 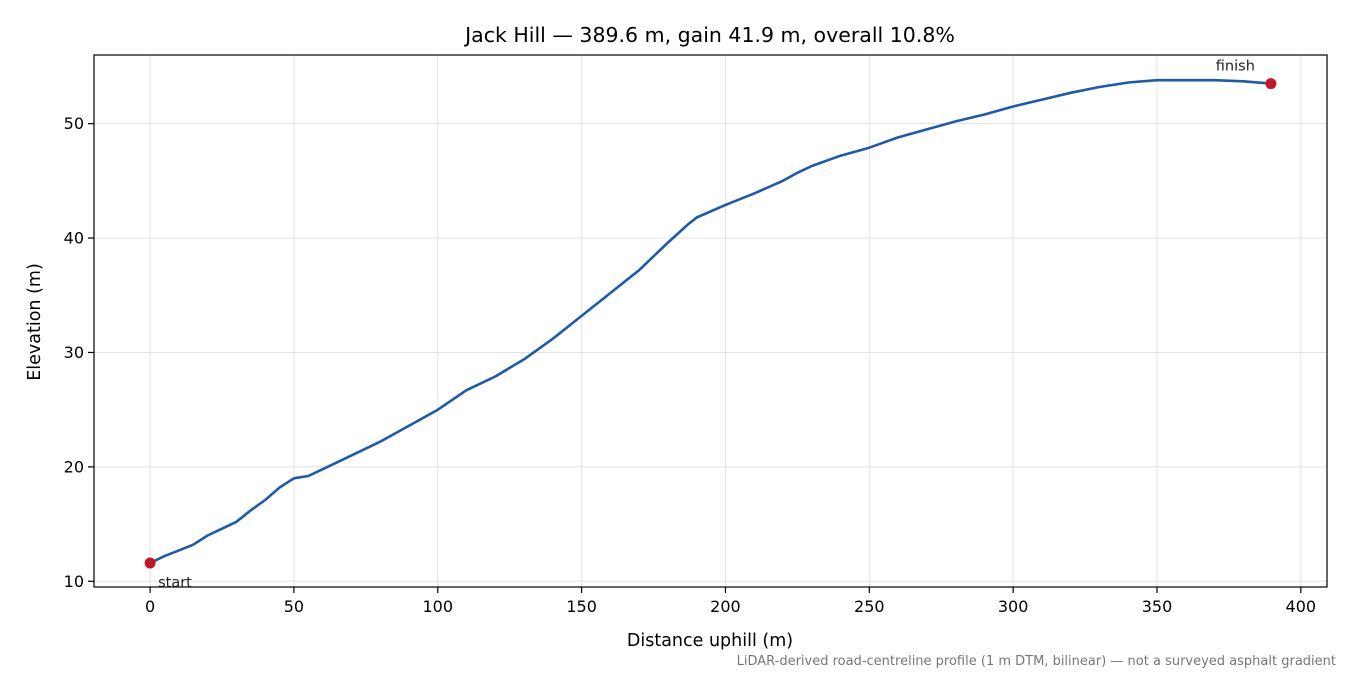 What do you see at coordinates (150, 606) in the screenshot?
I see `x-tick-label: 0` at bounding box center [150, 606].